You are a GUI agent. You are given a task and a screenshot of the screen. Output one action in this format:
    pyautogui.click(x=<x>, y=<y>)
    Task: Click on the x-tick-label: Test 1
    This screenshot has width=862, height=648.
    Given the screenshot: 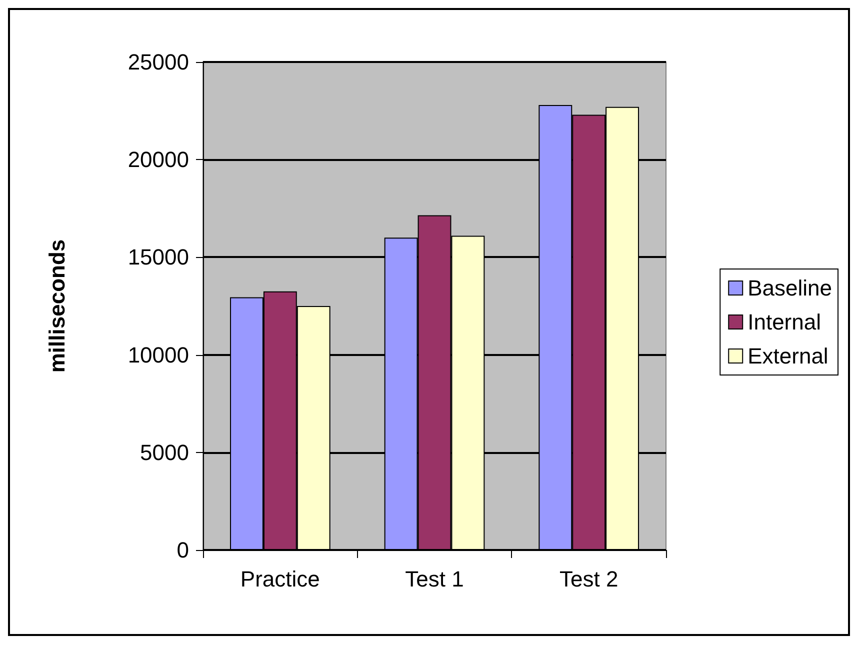 What is the action you would take?
    pyautogui.click(x=434, y=579)
    